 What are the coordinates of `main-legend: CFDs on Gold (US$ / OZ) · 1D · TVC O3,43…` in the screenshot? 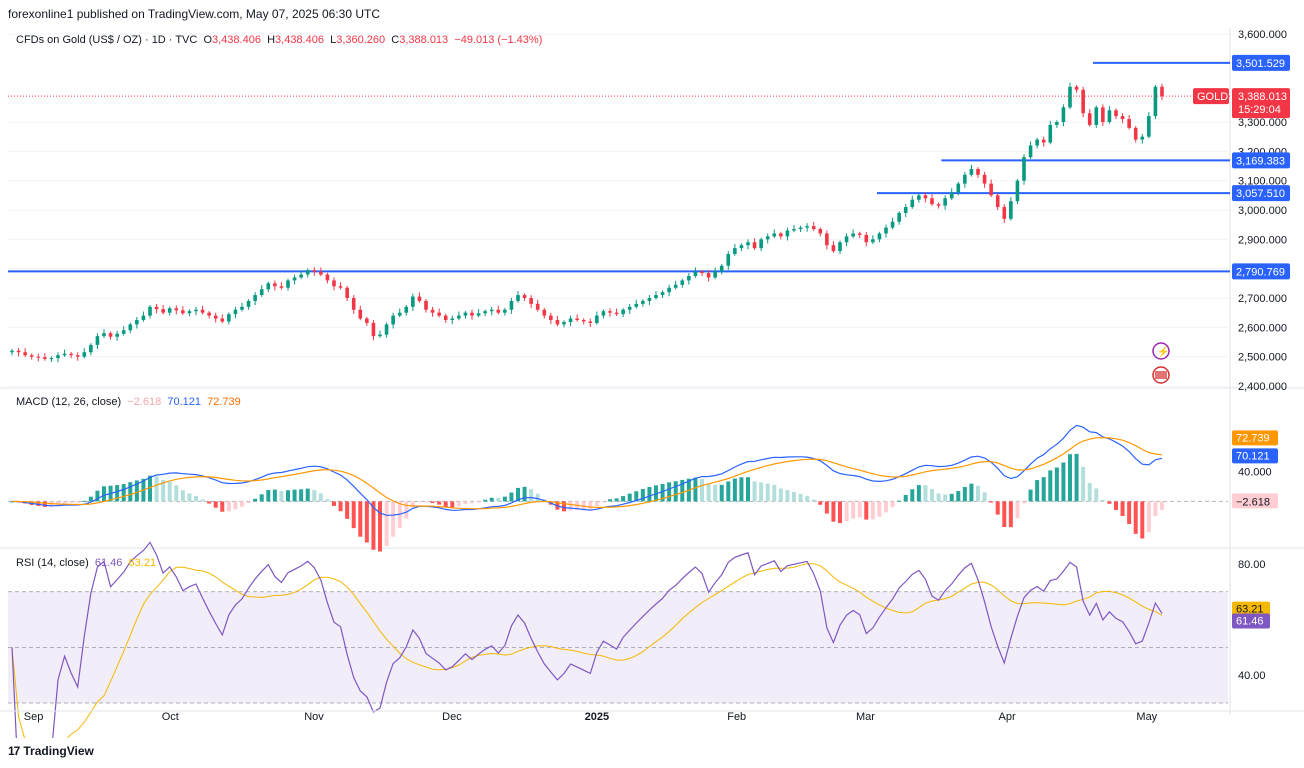 It's located at (279, 40).